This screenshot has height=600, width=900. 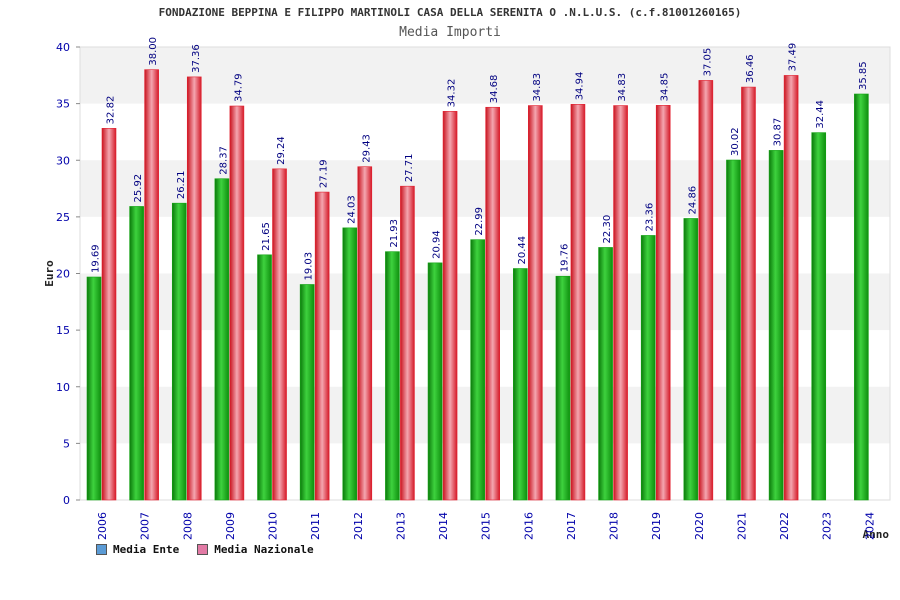 I want to click on x-tick-label: 2009, so click(x=230, y=526).